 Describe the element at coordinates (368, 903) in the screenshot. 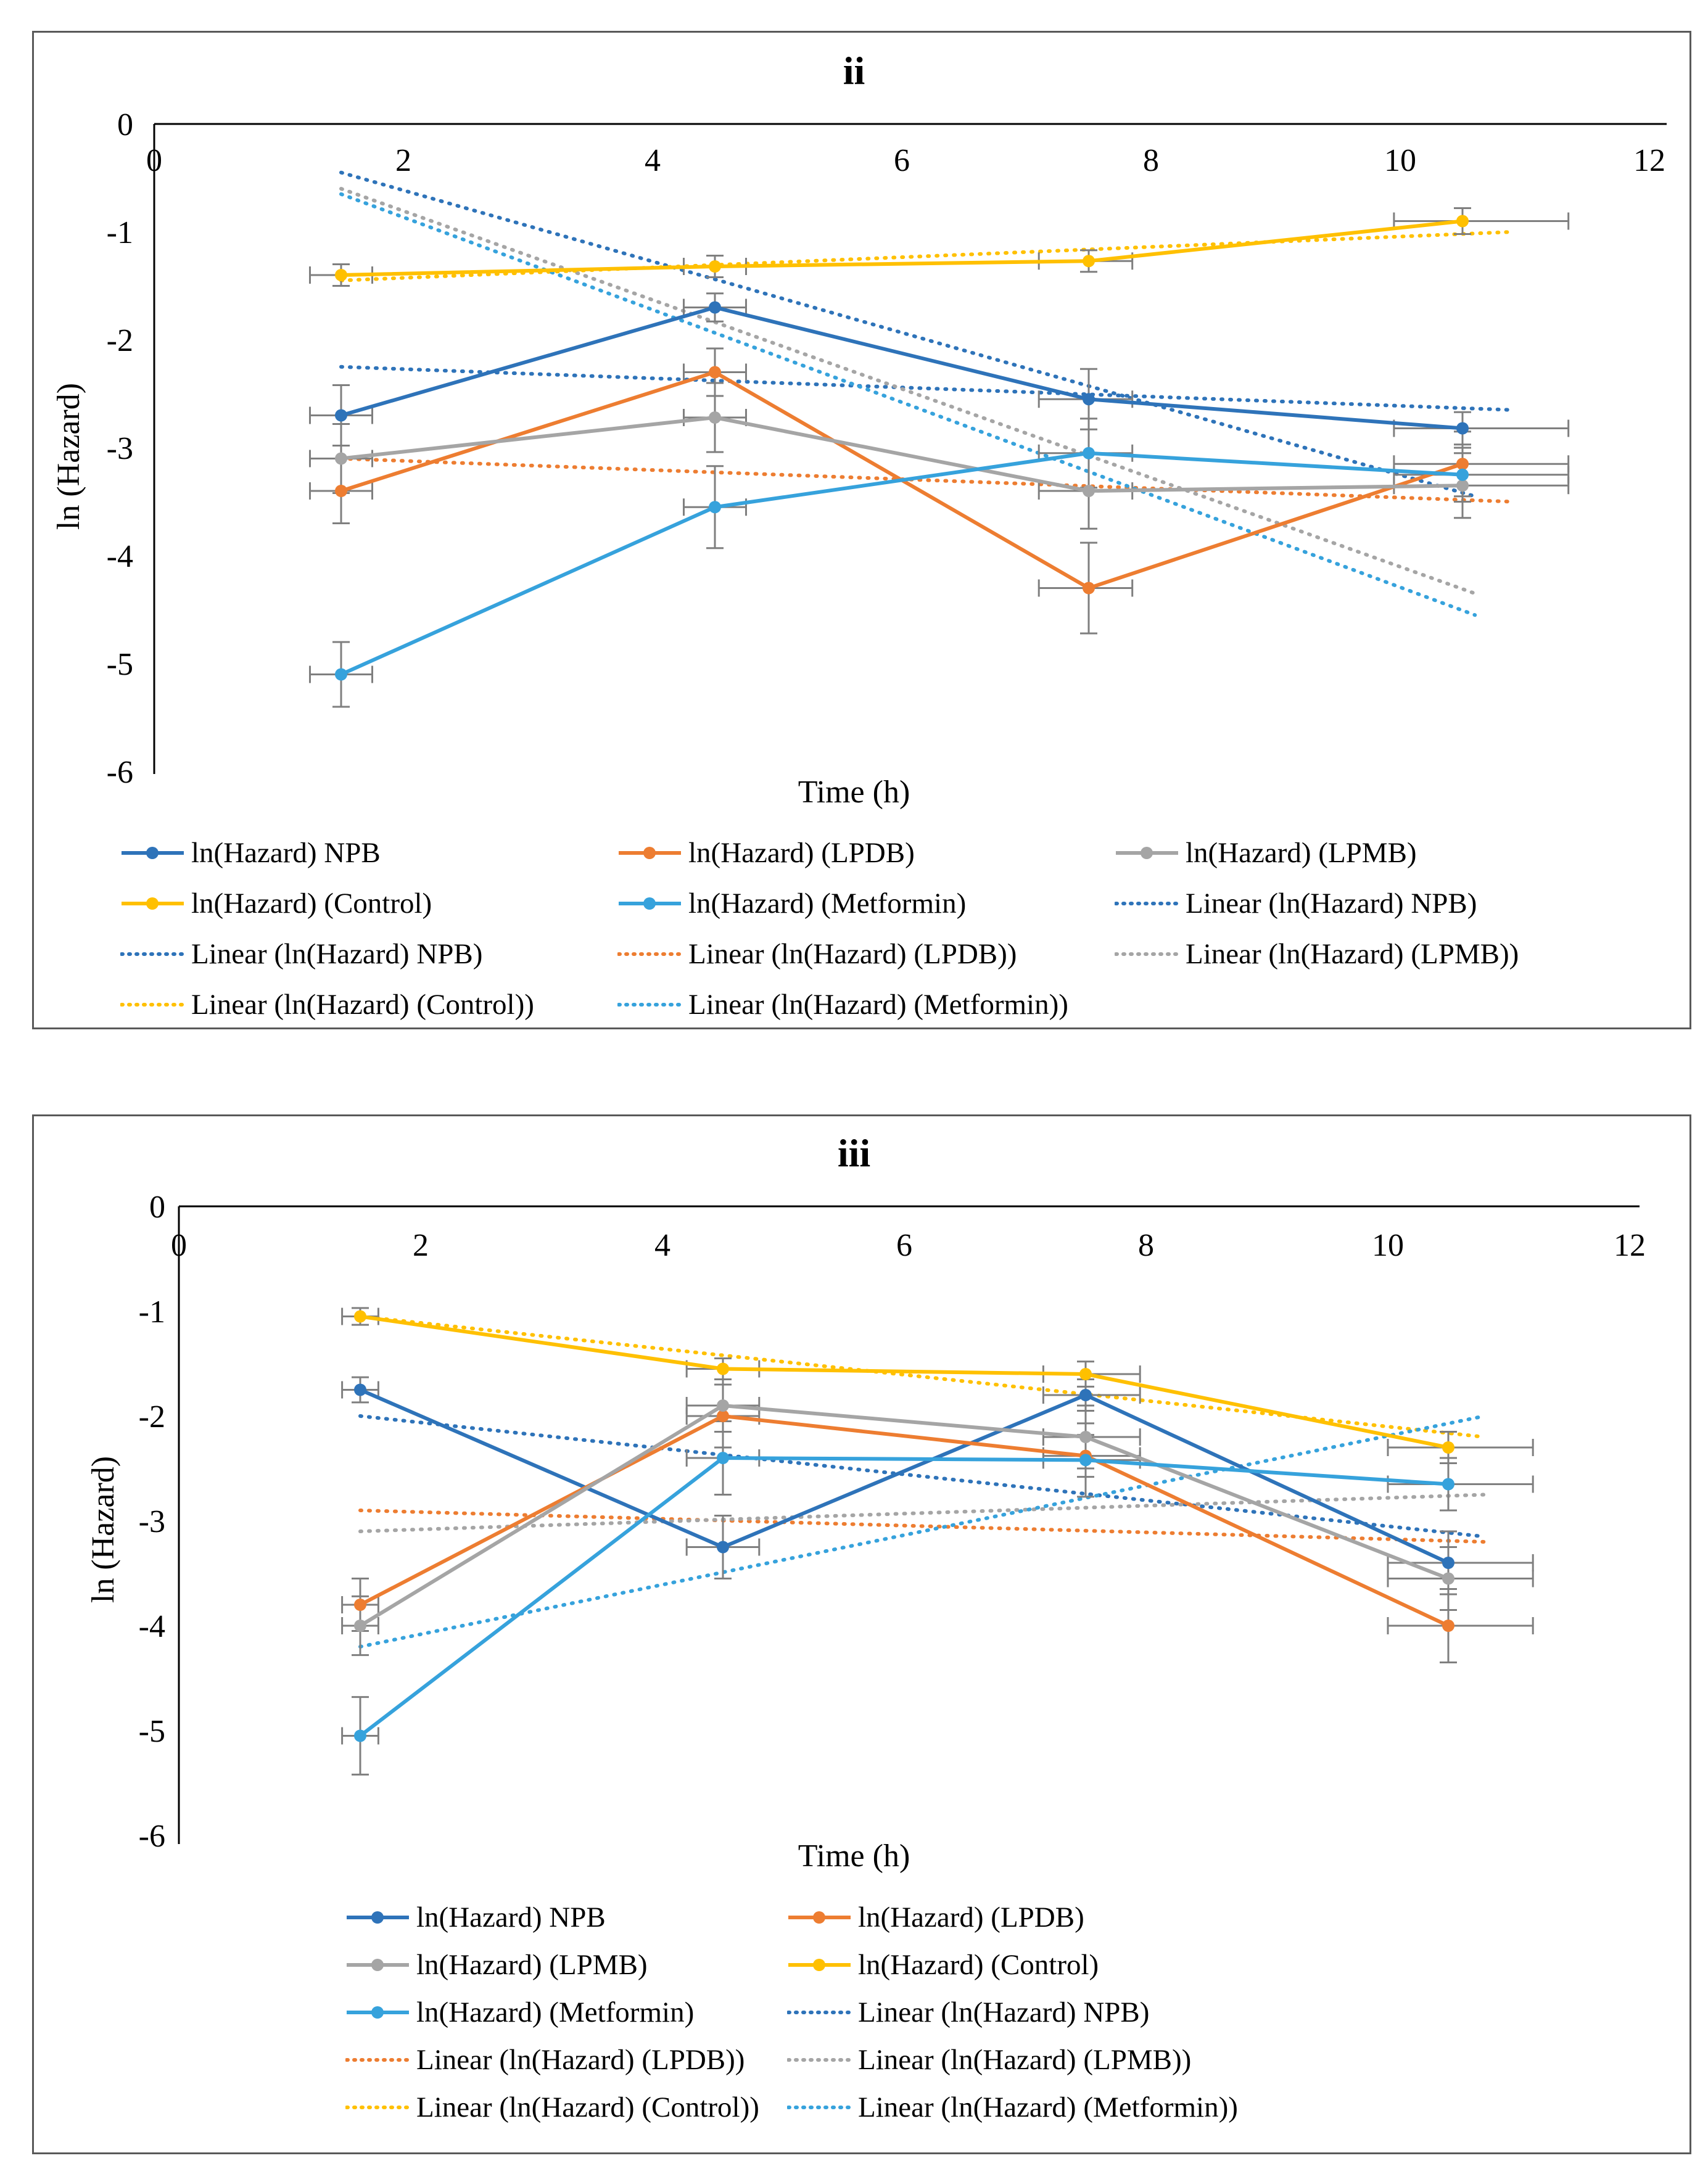

I see `legend-item: ln(Hazard) (Control)` at that location.